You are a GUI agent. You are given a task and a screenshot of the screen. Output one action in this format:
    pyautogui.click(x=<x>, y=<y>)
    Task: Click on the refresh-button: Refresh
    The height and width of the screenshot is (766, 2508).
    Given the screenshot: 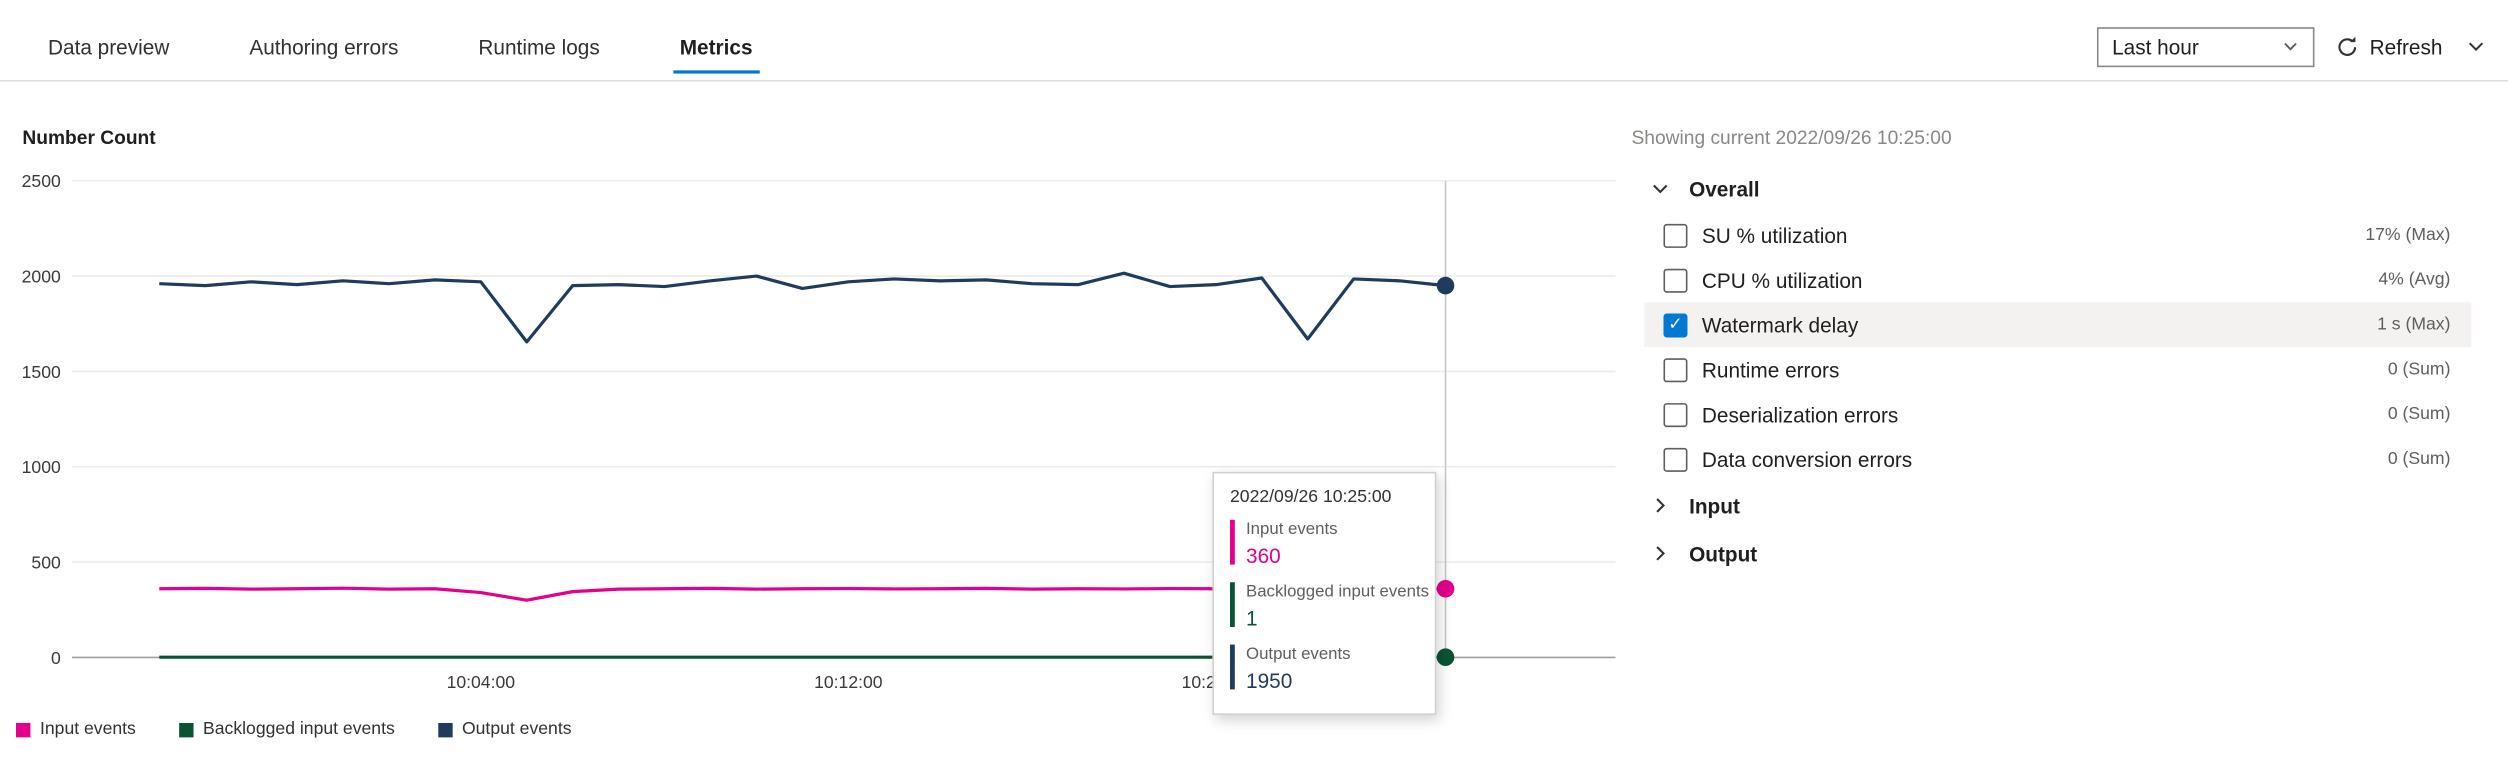 What is the action you would take?
    pyautogui.click(x=2389, y=46)
    